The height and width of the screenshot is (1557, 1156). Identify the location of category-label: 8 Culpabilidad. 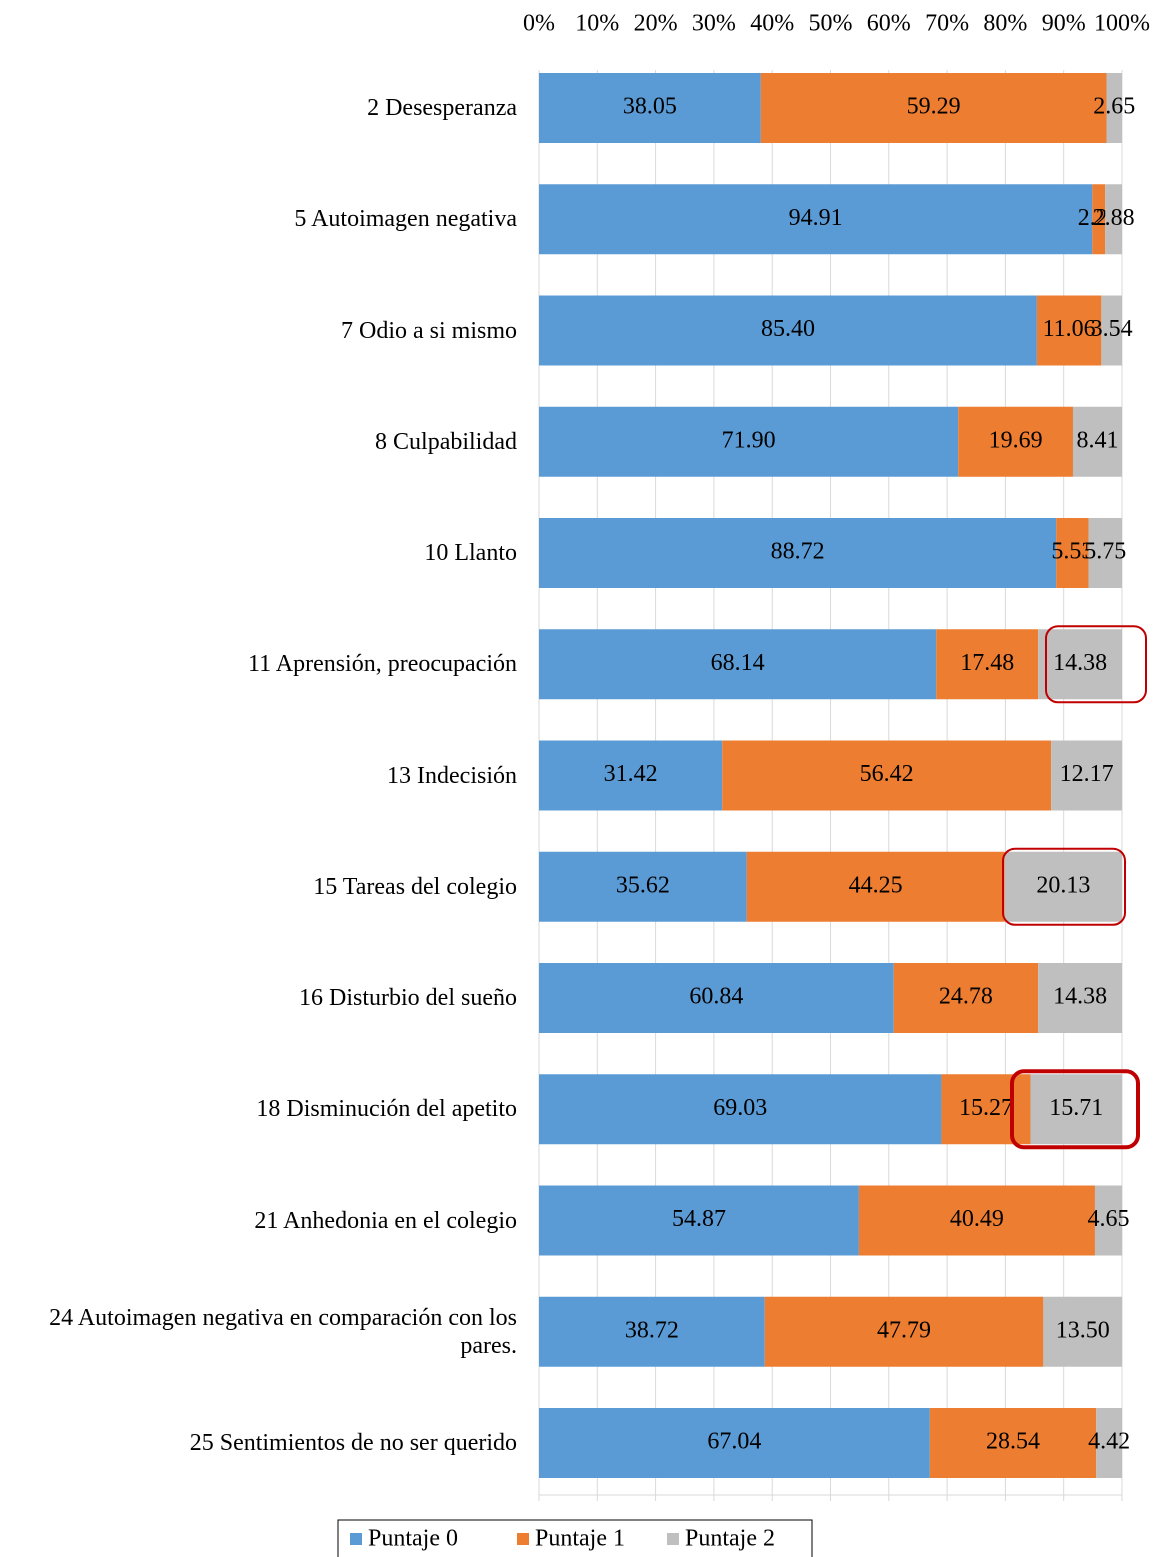
(446, 441).